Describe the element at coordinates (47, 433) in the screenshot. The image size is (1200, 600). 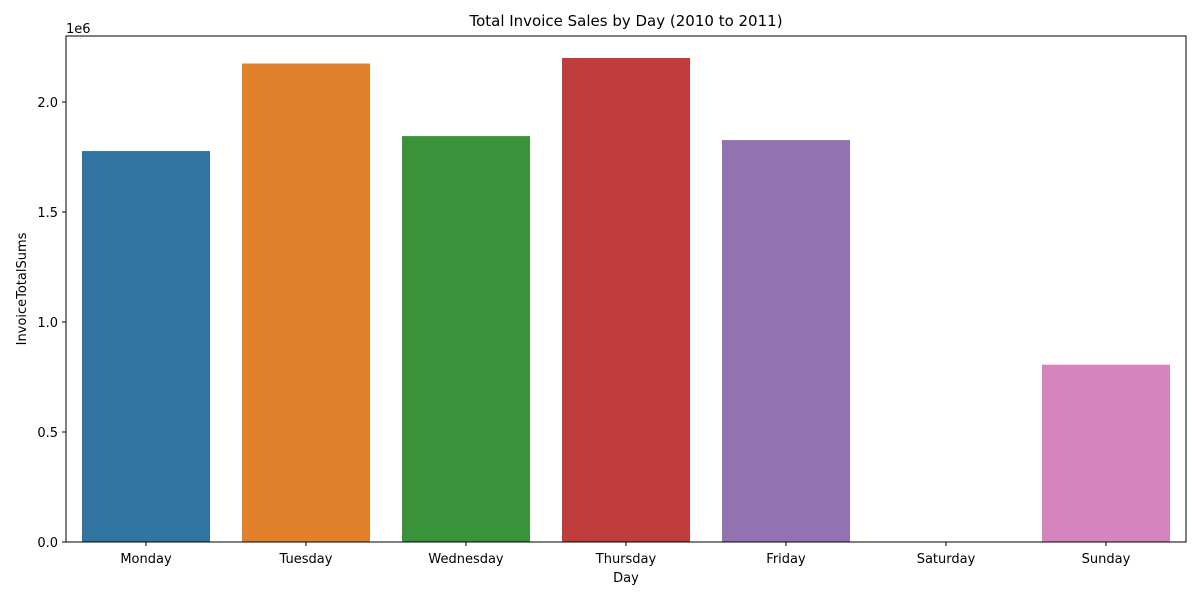
I see `y-tick-label: 0.5` at that location.